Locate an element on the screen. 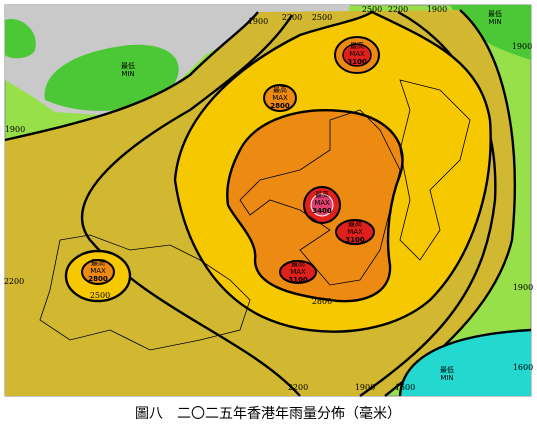  caption: 圖八 二〇二五年香港年雨量分佈（毫米） is located at coordinates (268, 413).